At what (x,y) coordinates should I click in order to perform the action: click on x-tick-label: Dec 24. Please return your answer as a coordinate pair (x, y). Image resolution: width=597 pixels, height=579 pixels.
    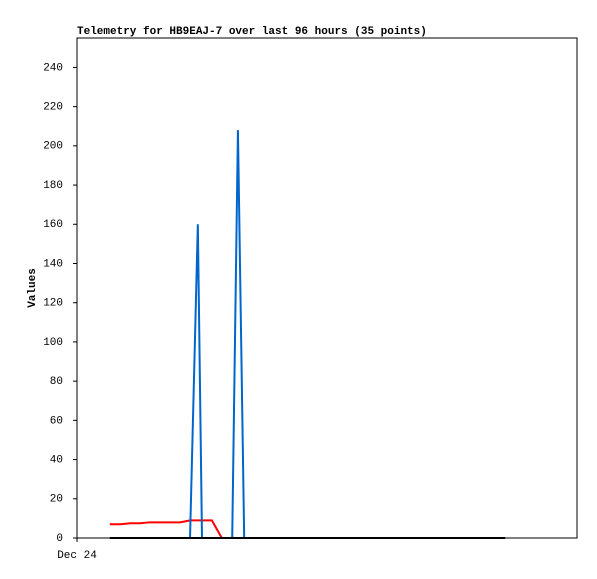
    Looking at the image, I should click on (77, 556).